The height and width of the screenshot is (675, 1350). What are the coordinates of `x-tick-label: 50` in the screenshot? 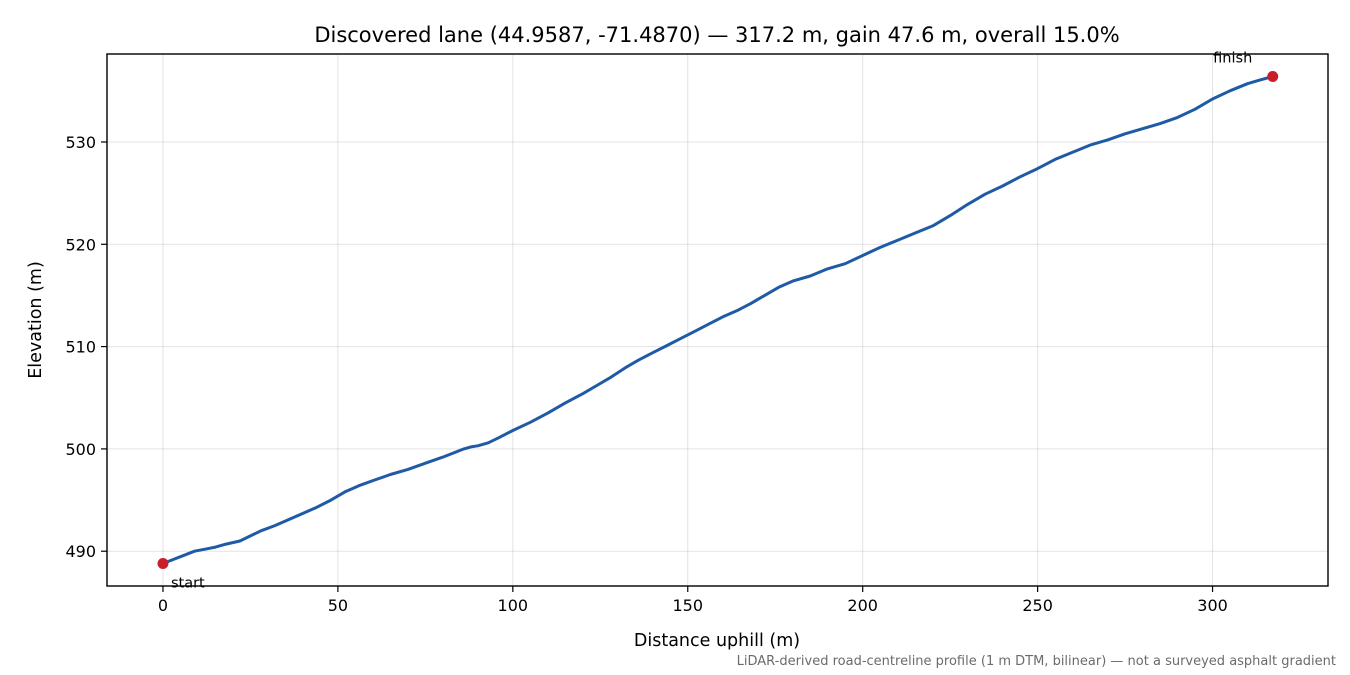 It's located at (338, 605).